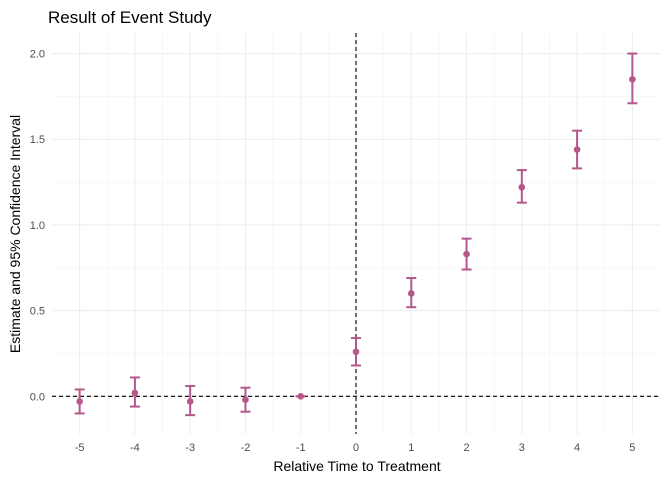  Describe the element at coordinates (190, 448) in the screenshot. I see `x-tick-label: -3` at that location.